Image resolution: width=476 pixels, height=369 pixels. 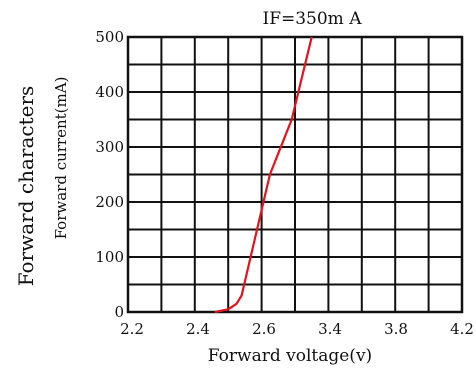 What do you see at coordinates (109, 257) in the screenshot?
I see `y-tick-label: 100` at bounding box center [109, 257].